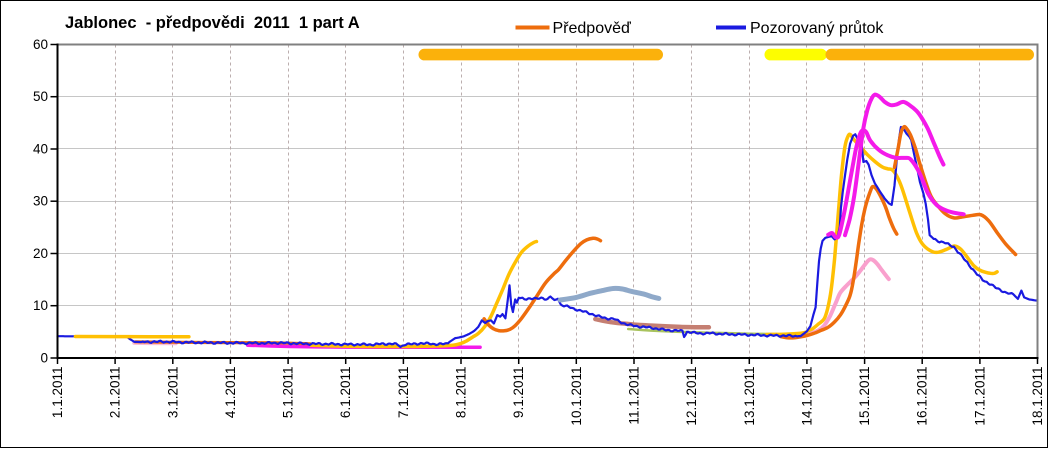 The image size is (1048, 453). What do you see at coordinates (806, 396) in the screenshot?
I see `svg-text: 14.1.2011` at bounding box center [806, 396].